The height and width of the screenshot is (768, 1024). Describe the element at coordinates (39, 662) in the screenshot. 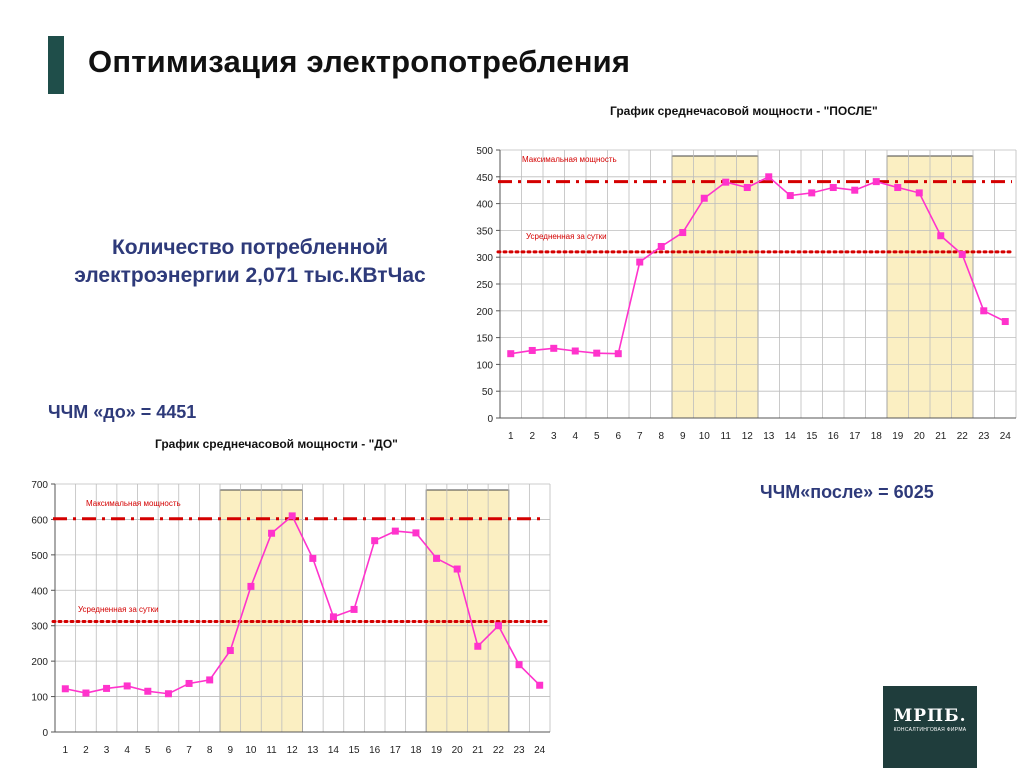

I see `y-tick-label: 200` at that location.